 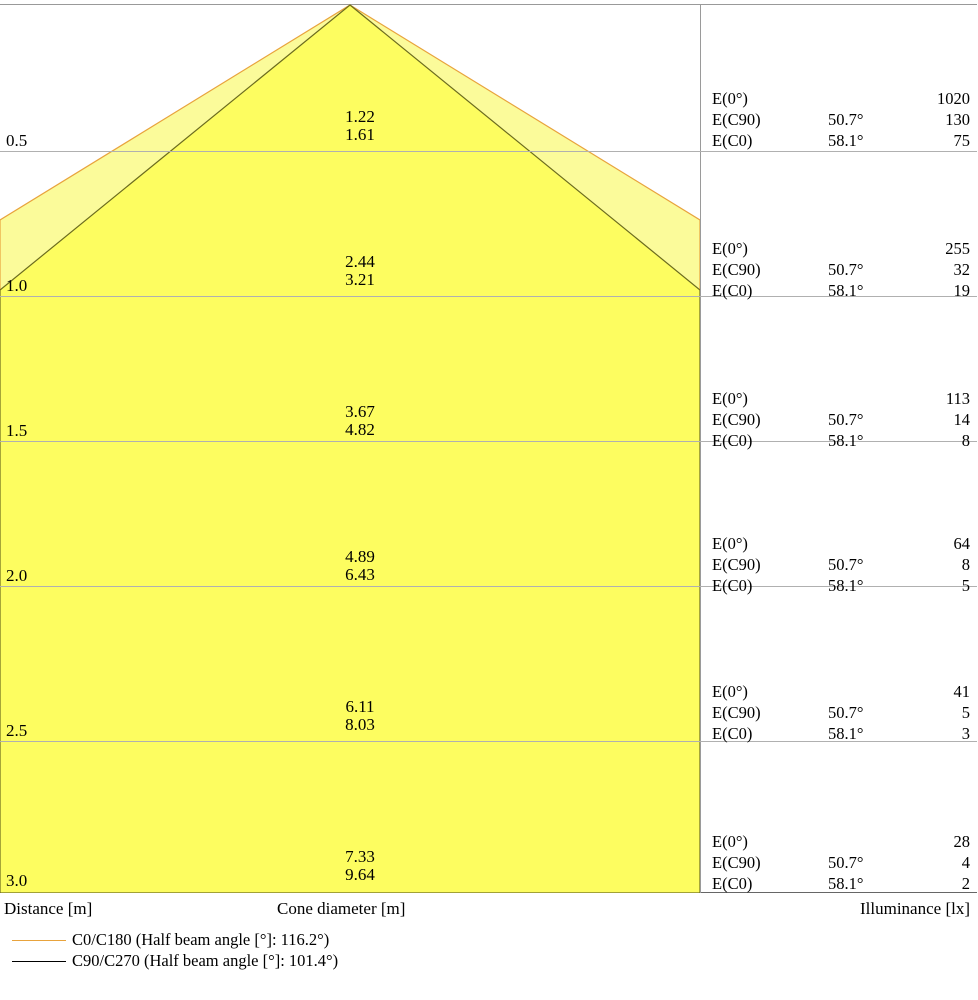 I want to click on cone-diameter-label-1-5: 3.67 4.82, so click(x=360, y=420).